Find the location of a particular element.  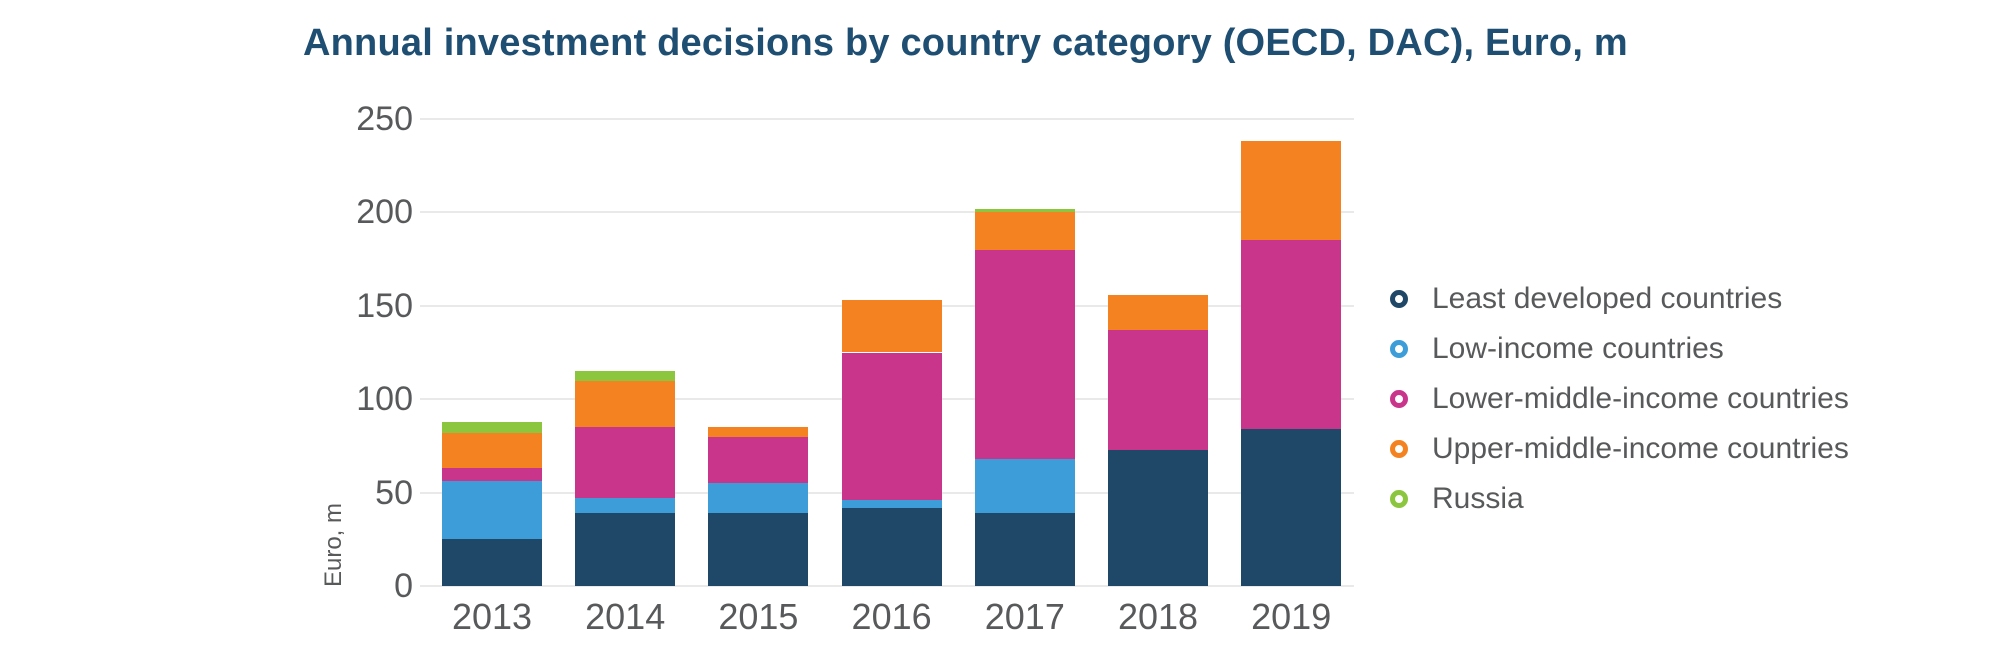

x-tick-label: 2015 is located at coordinates (758, 616).